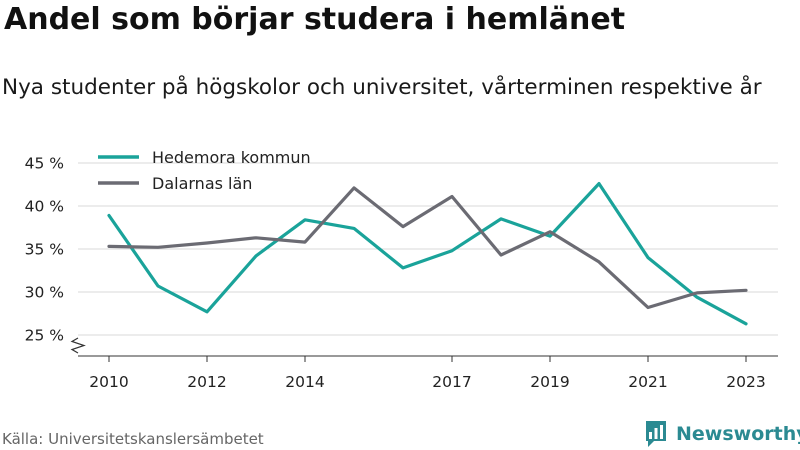  What do you see at coordinates (108, 382) in the screenshot?
I see `x-tick-label: 2010` at bounding box center [108, 382].